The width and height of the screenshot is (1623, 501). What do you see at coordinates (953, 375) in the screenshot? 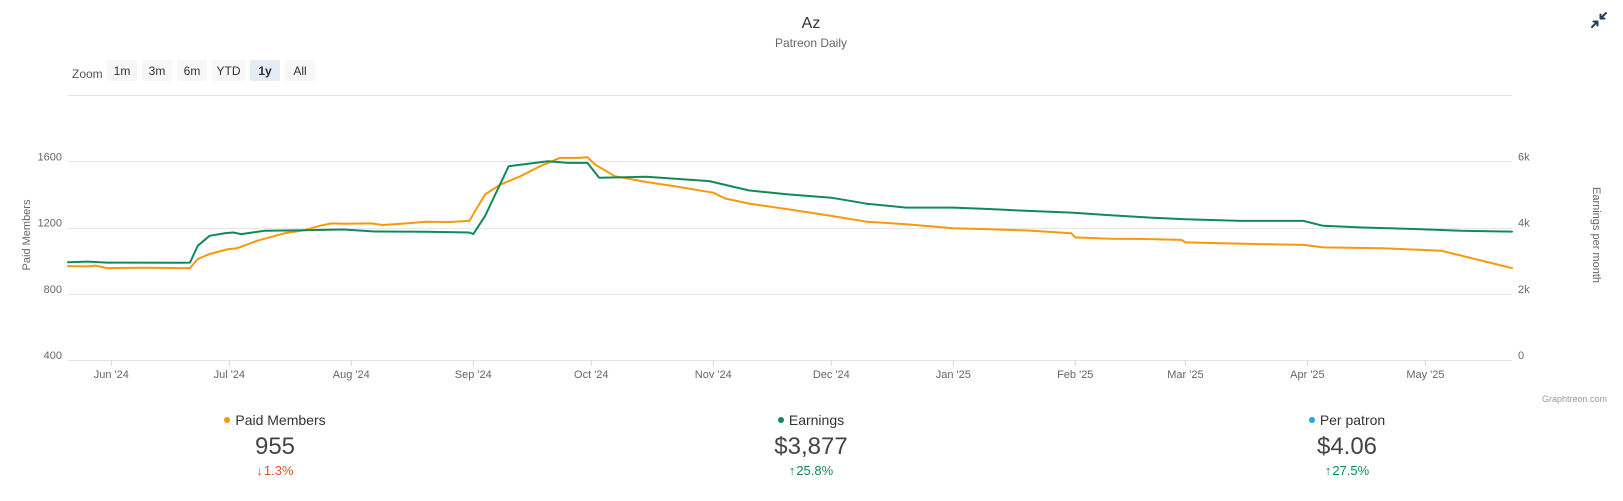
I see `x-tick-label: Jan '25` at bounding box center [953, 375].